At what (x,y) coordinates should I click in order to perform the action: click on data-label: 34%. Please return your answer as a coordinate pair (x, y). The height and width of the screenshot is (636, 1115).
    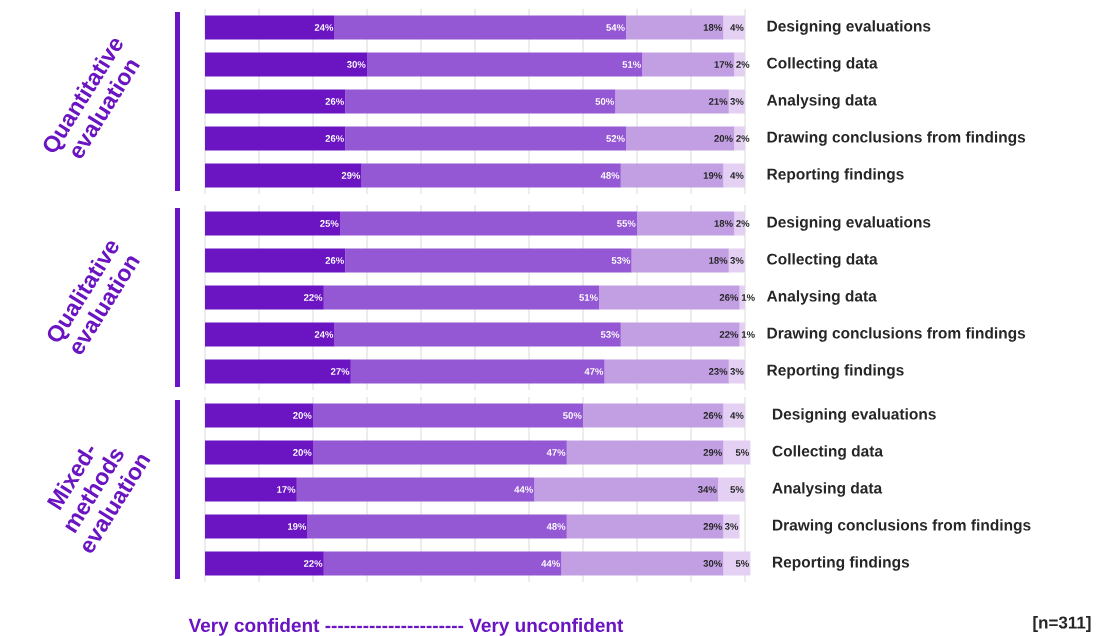
    Looking at the image, I should click on (707, 489).